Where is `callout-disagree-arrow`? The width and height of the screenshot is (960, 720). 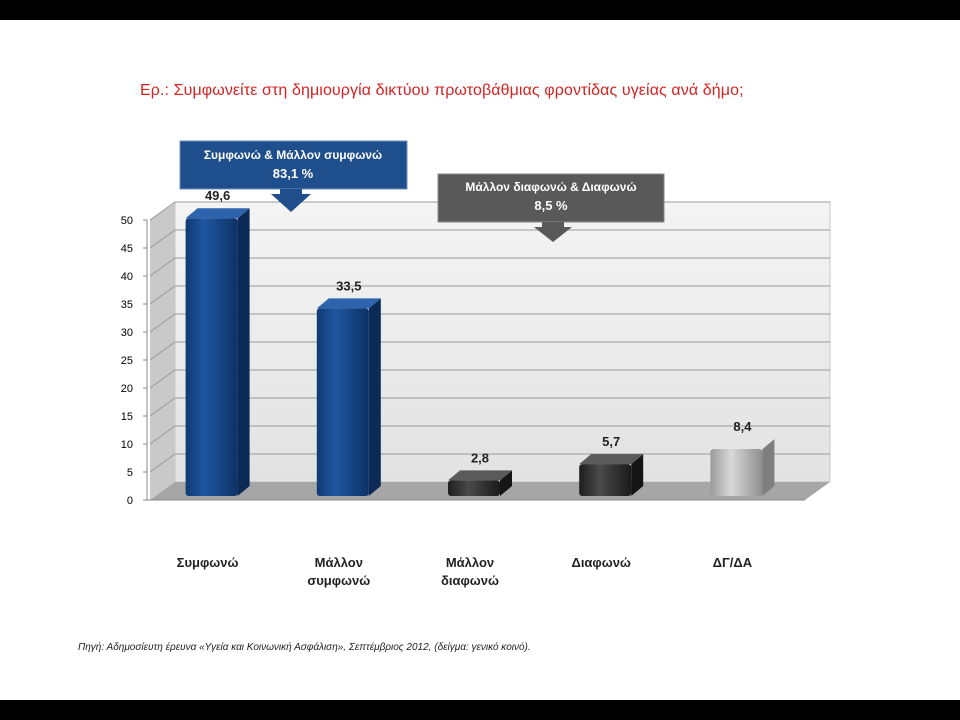 callout-disagree-arrow is located at coordinates (553, 232).